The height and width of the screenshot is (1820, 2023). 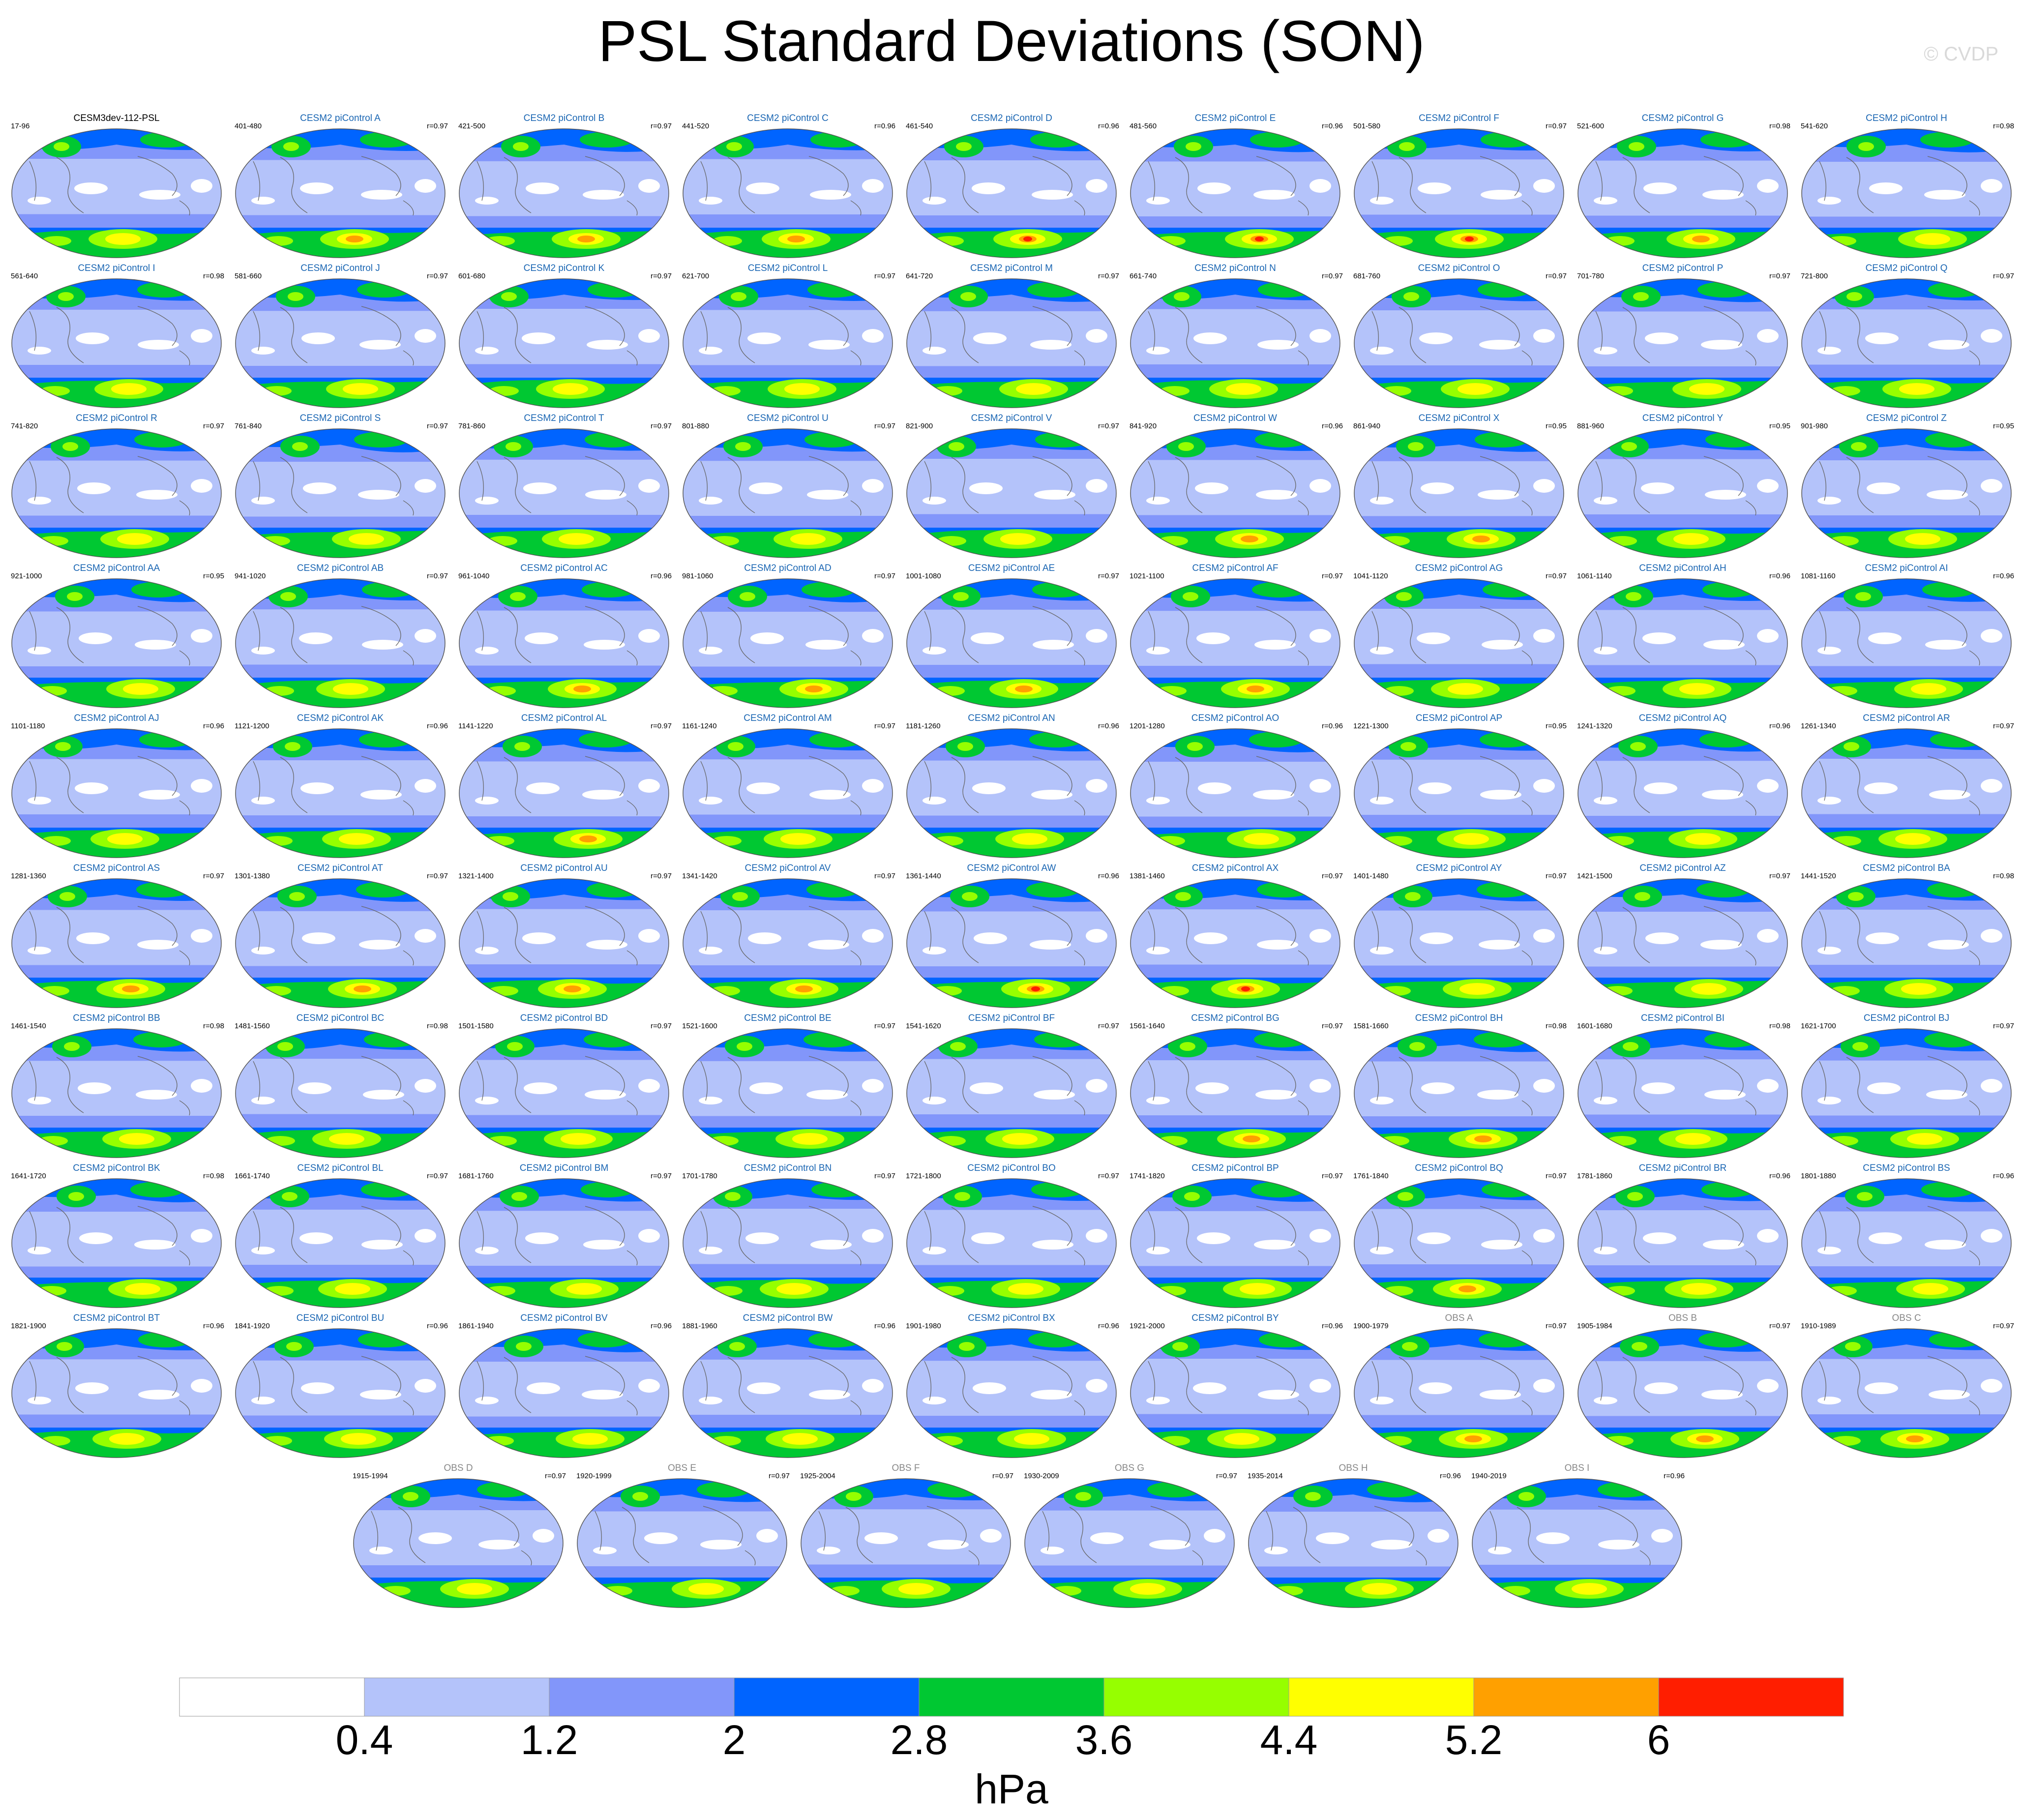 What do you see at coordinates (1235, 1168) in the screenshot?
I see `panel-name: CESM2 piControl BP` at bounding box center [1235, 1168].